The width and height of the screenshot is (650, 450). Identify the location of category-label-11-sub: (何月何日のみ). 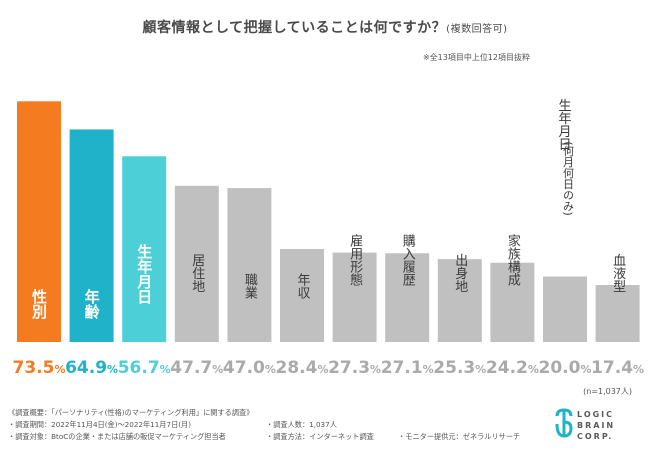
(568, 178).